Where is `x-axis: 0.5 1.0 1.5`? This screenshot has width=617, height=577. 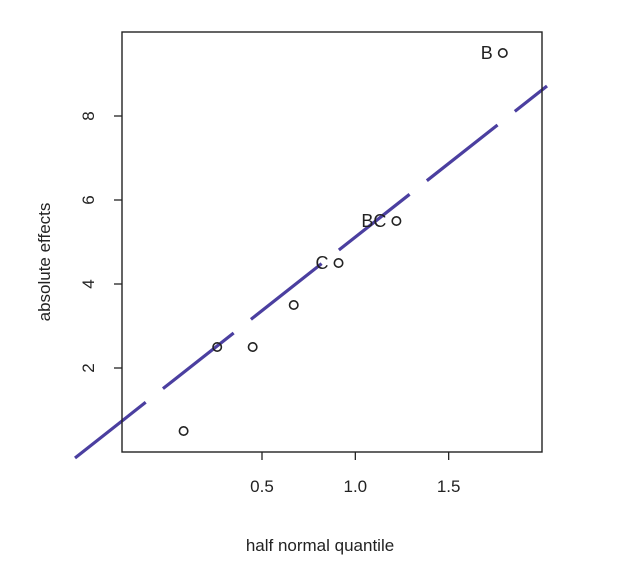
x-axis: 0.5 1.0 1.5 is located at coordinates (355, 474).